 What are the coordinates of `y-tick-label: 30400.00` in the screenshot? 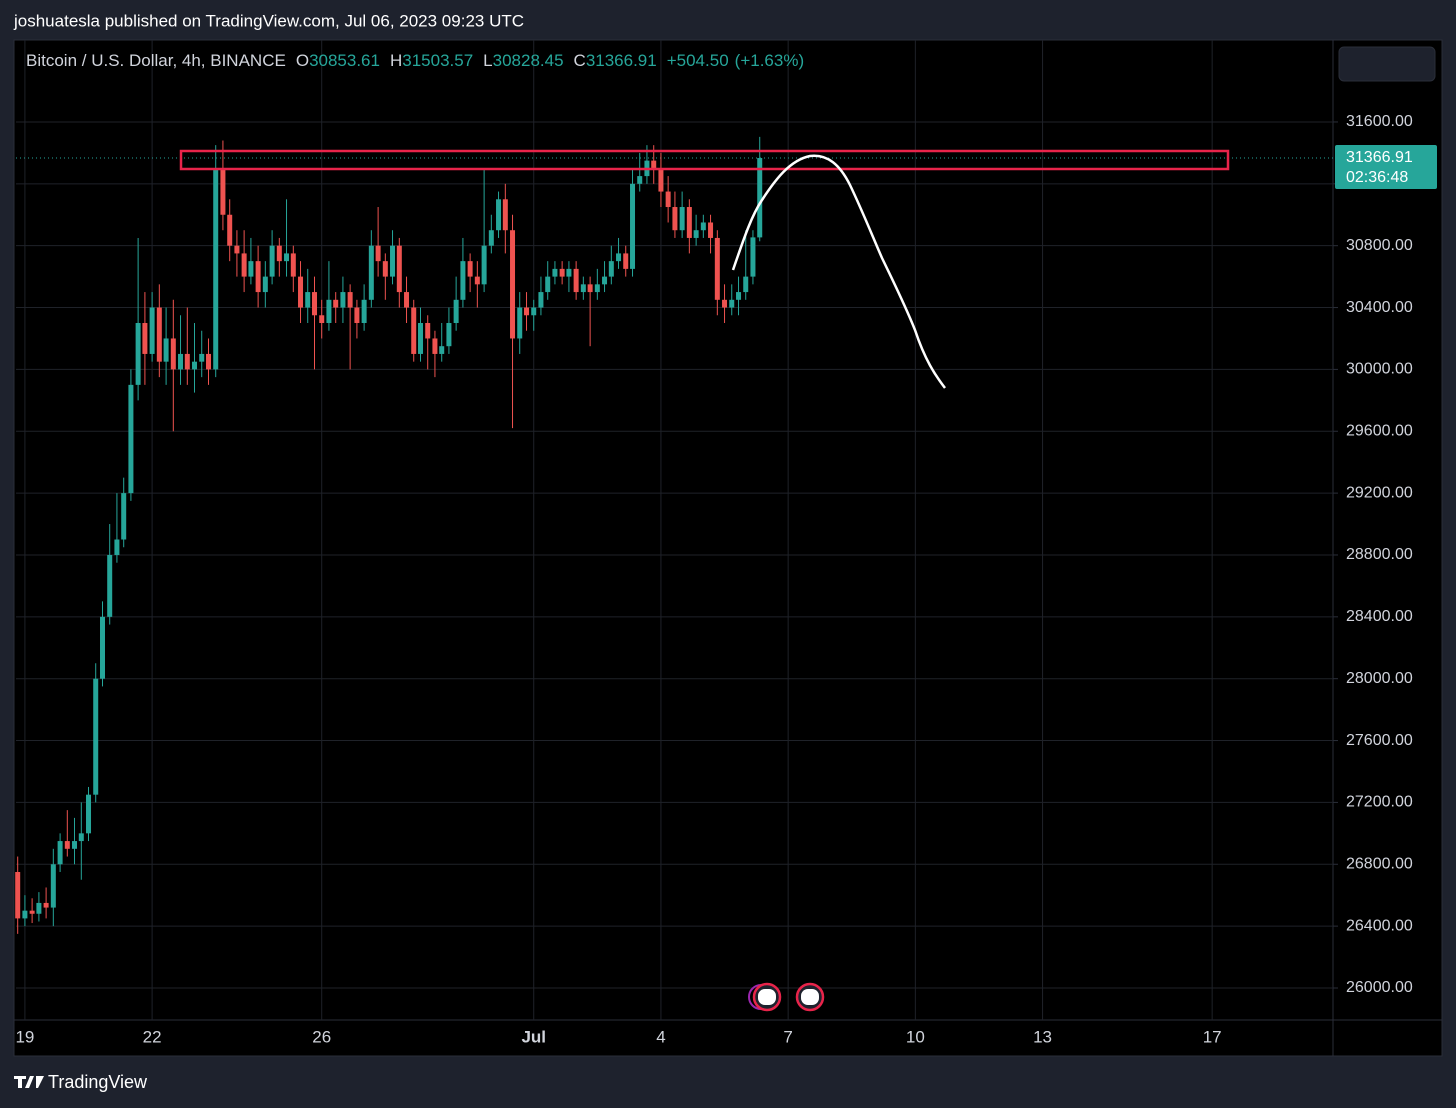 It's located at (1379, 307).